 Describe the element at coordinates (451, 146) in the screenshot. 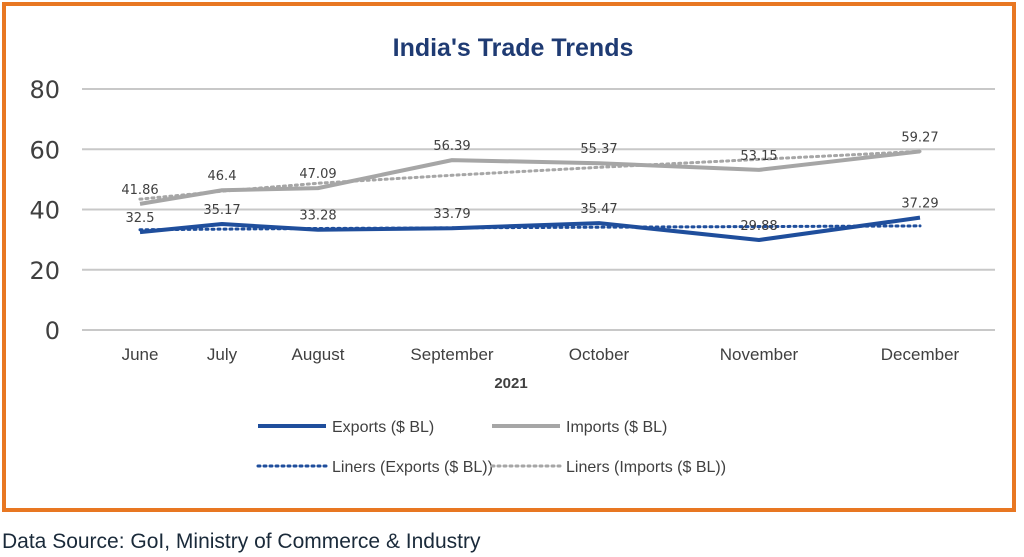

I see `data-label-imports: 56.39` at that location.